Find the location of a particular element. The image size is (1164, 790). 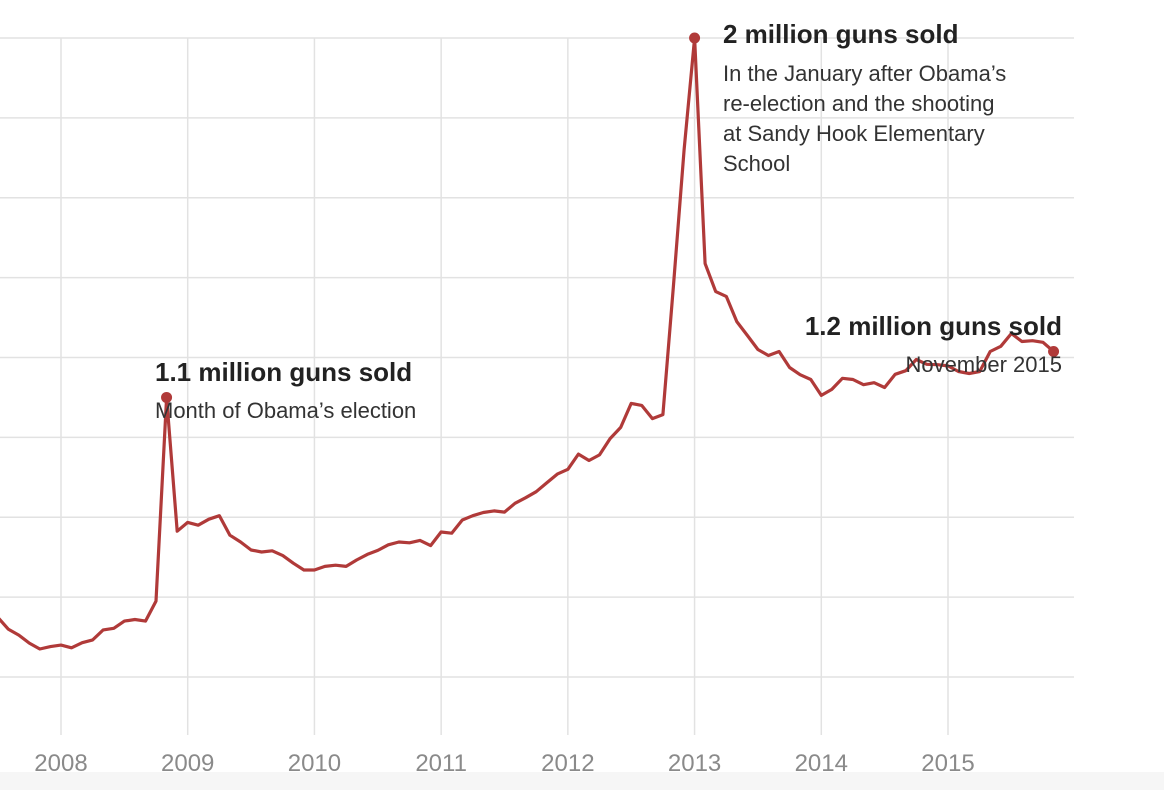

annotation-peak-text-line-1: In the January after Obama’s is located at coordinates (864, 73).